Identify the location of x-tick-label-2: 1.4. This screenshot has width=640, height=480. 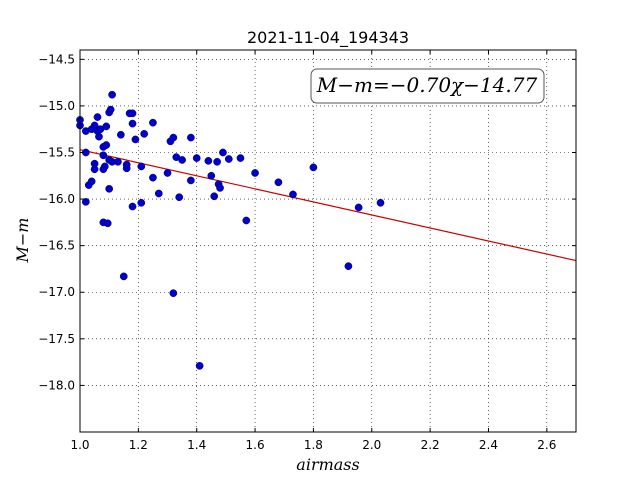
(196, 445).